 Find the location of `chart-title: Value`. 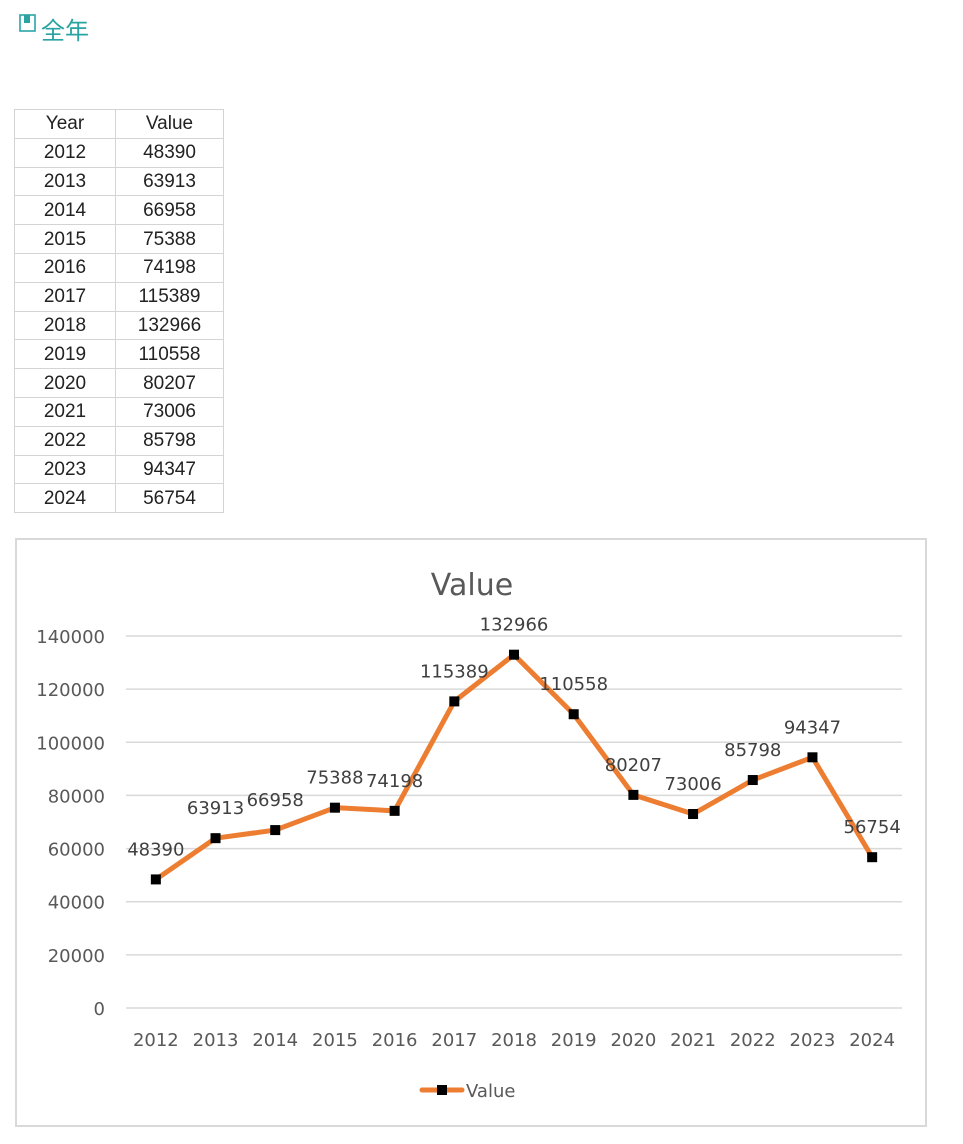

chart-title: Value is located at coordinates (472, 585).